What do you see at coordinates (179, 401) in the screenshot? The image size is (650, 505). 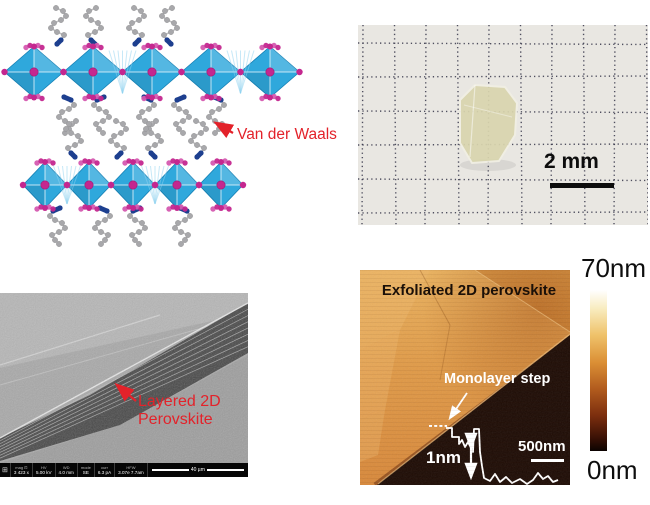 I see `sem-annotation-line1: Layered 2D` at bounding box center [179, 401].